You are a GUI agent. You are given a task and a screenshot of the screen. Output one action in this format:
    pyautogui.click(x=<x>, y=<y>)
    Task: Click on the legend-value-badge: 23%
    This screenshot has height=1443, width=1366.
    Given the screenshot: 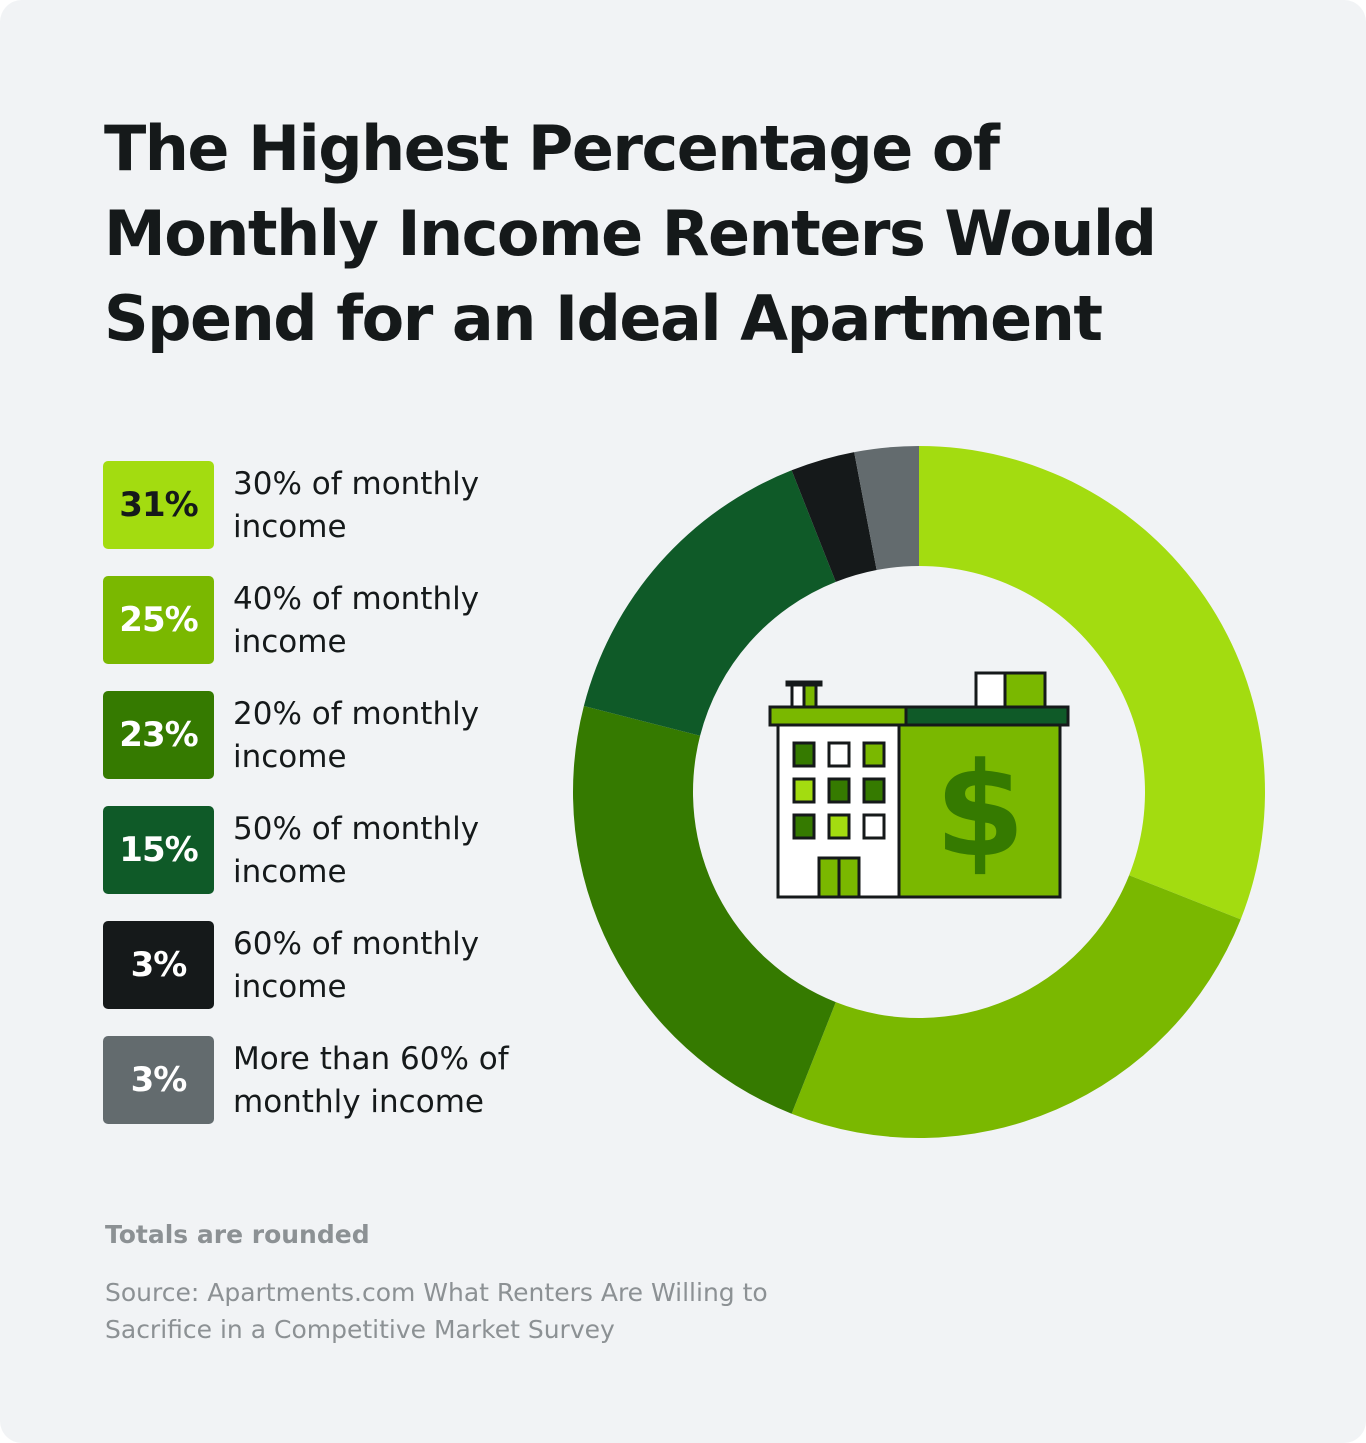 What is the action you would take?
    pyautogui.click(x=158, y=735)
    